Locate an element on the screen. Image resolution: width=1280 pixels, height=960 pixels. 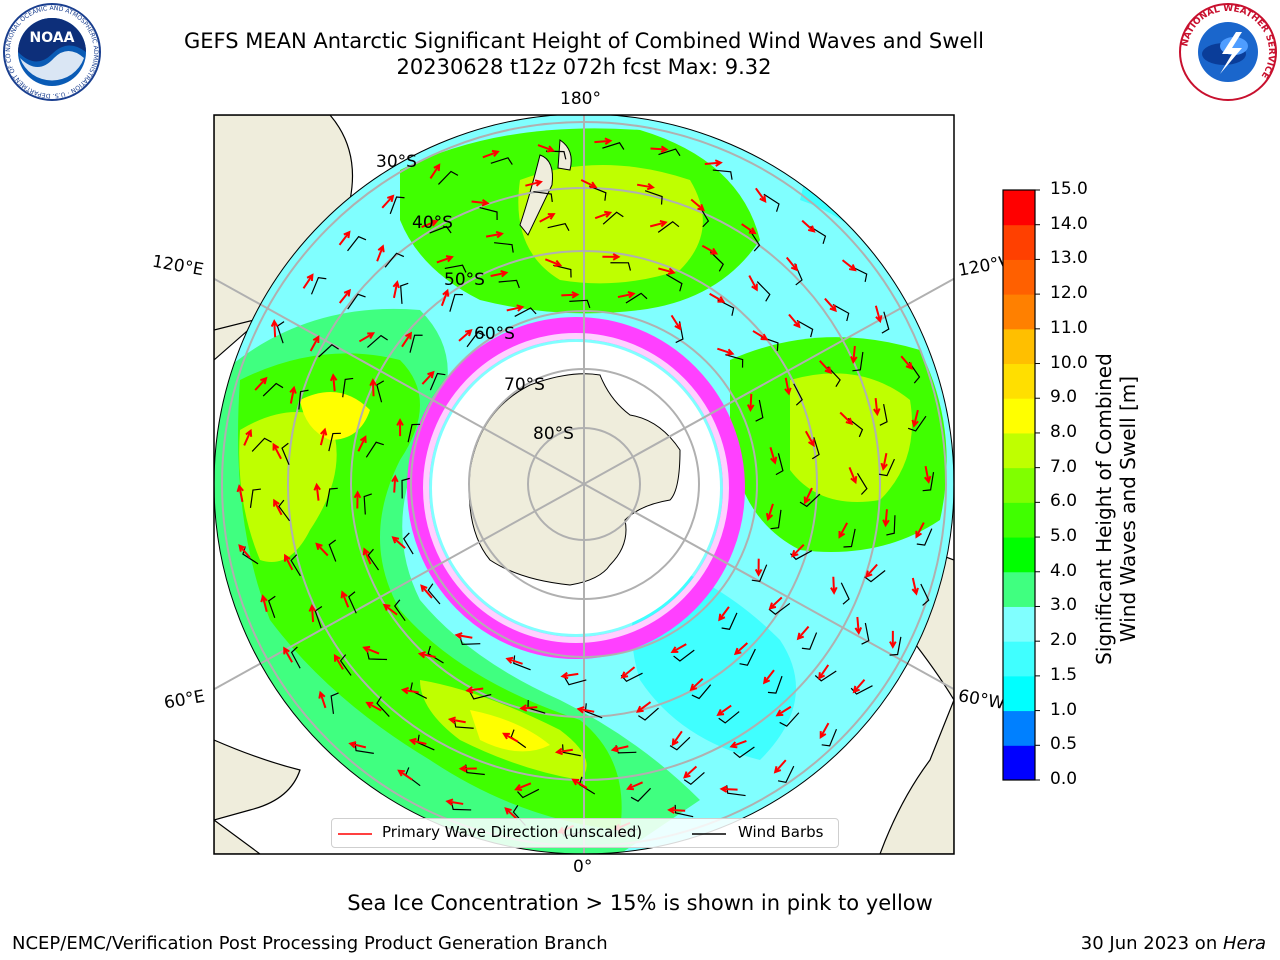
colorbar-tick-label: 3.0 is located at coordinates (1064, 605).